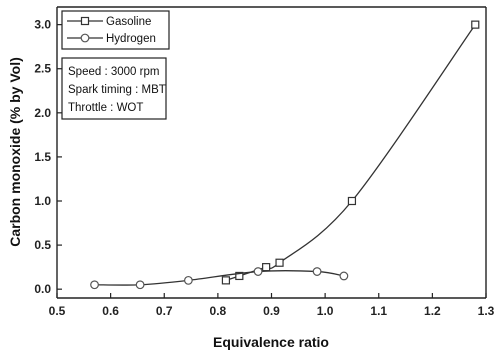  What do you see at coordinates (164, 311) in the screenshot?
I see `x-tick-label: 0.7` at bounding box center [164, 311].